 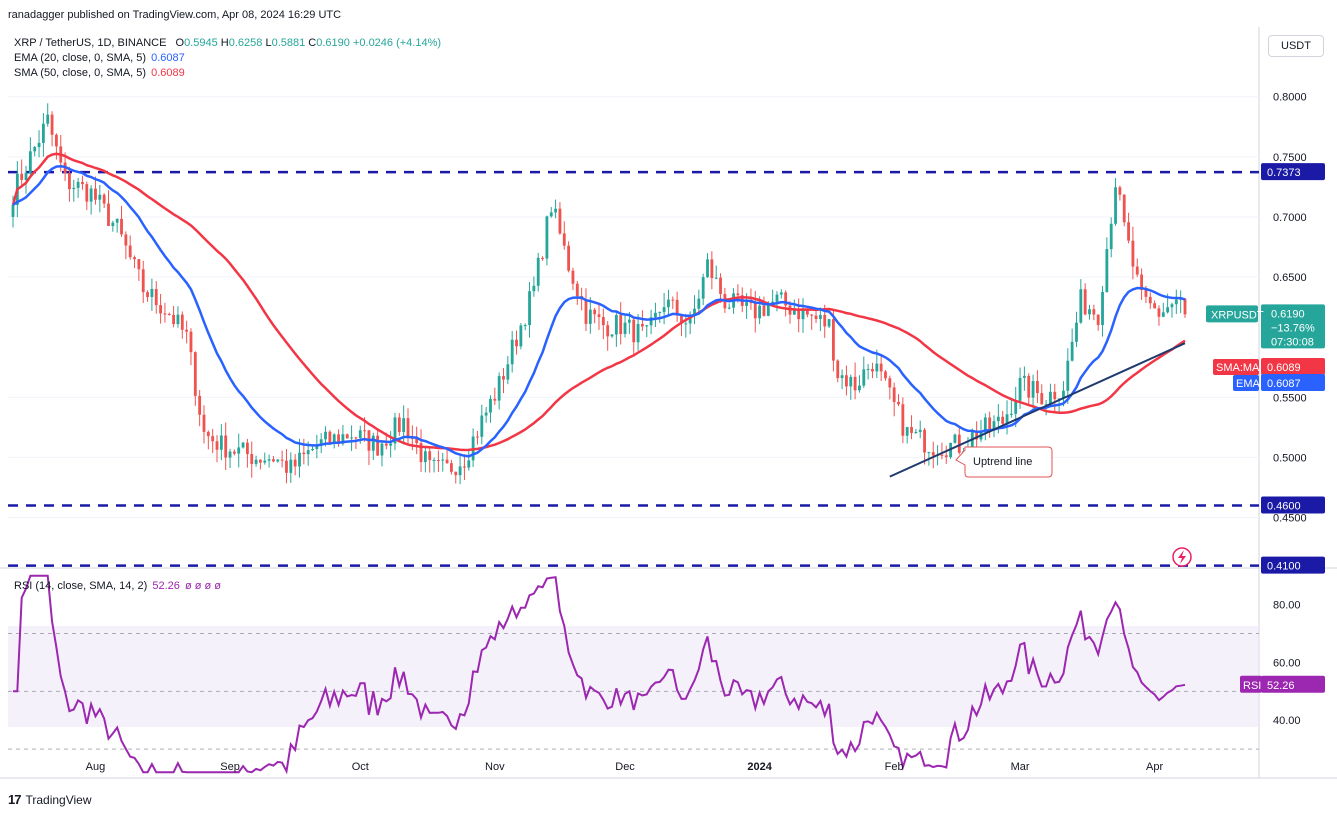 What do you see at coordinates (1237, 315) in the screenshot?
I see `symbol-tag: XRPUSDT` at bounding box center [1237, 315].